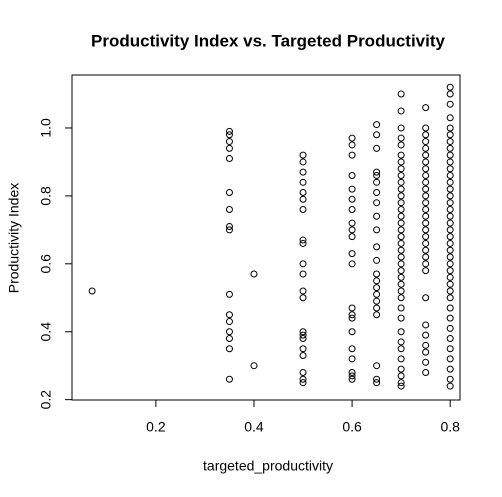  What do you see at coordinates (46, 264) in the screenshot?
I see `y-tick-label: 0.6` at bounding box center [46, 264].